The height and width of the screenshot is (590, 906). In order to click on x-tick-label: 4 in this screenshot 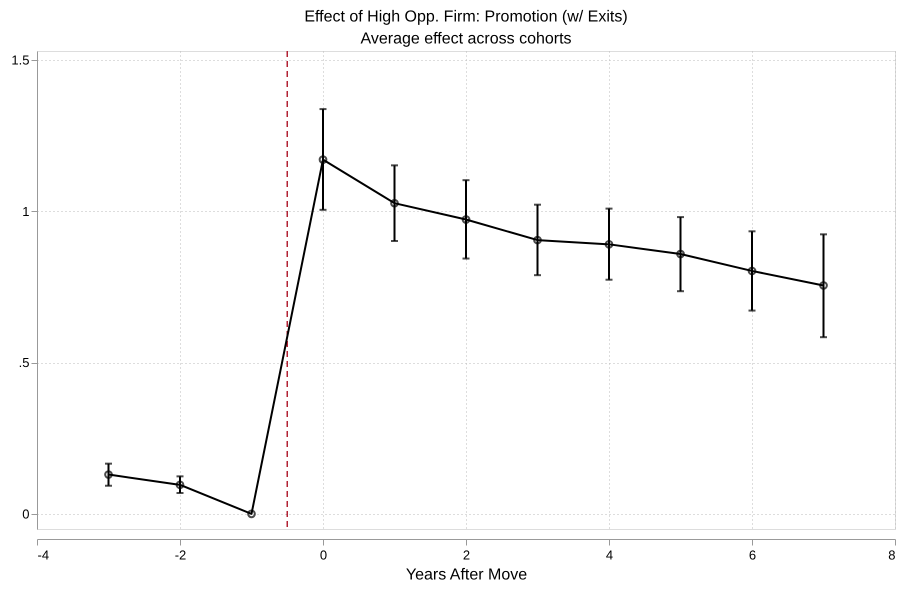, I will do `click(610, 555)`.